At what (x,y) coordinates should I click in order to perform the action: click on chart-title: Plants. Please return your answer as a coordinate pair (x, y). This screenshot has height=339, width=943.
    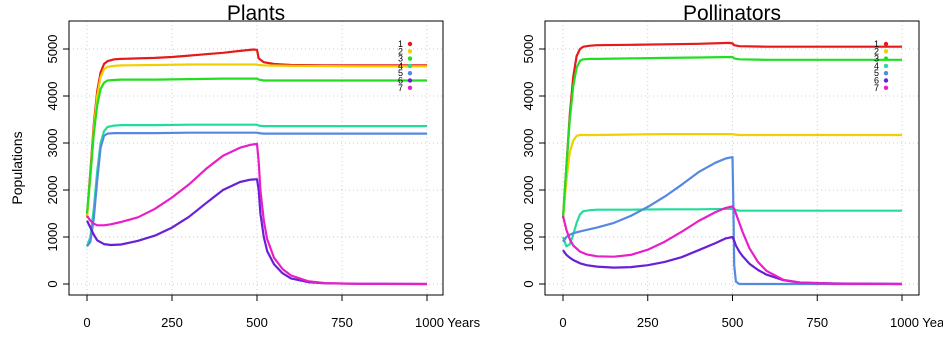
    Looking at the image, I should click on (256, 13).